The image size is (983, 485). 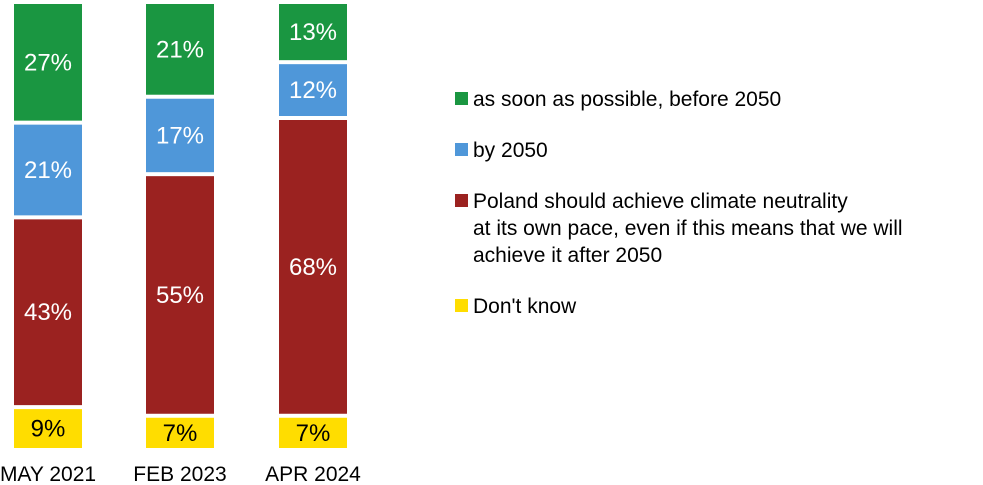 I want to click on data-label: 68%, so click(x=313, y=267).